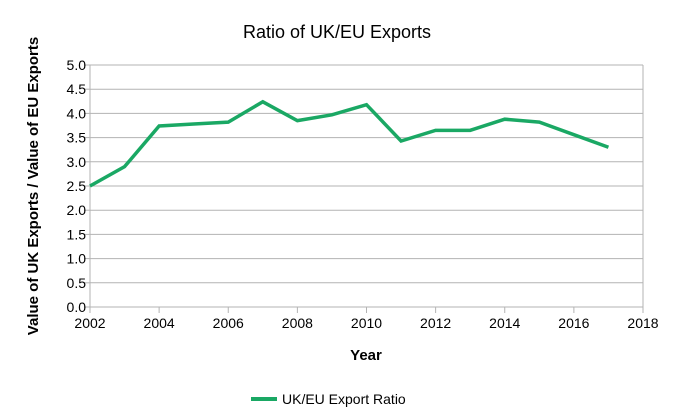  Describe the element at coordinates (77, 186) in the screenshot. I see `y-tick-label: 2.5` at that location.